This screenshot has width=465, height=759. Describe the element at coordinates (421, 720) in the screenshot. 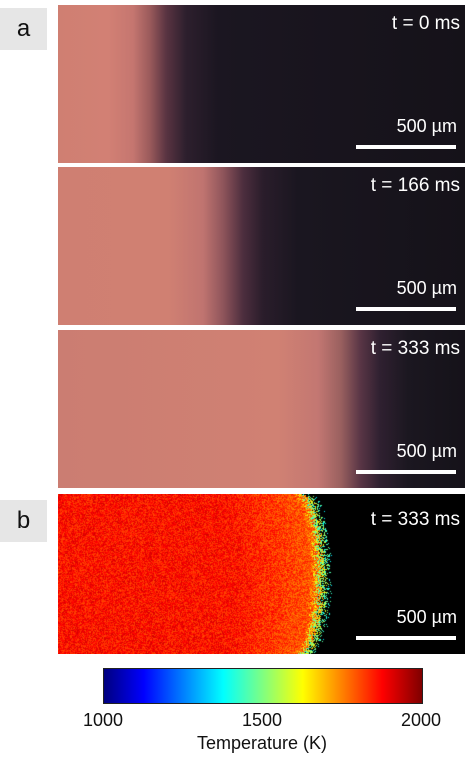

I see `colorbar-max-label: 2000` at that location.